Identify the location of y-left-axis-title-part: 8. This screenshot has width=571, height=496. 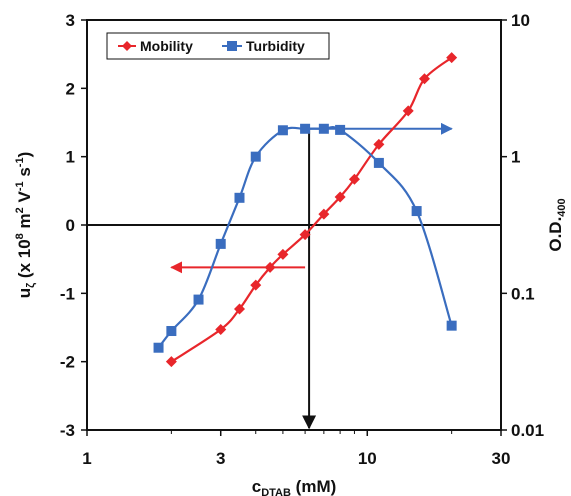
(20, 236).